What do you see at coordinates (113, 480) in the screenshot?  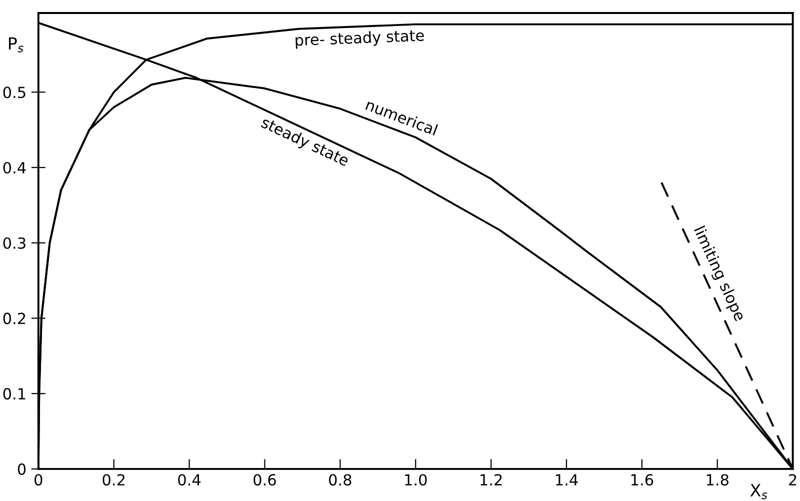 I see `x-tick-label: 0.2` at bounding box center [113, 480].